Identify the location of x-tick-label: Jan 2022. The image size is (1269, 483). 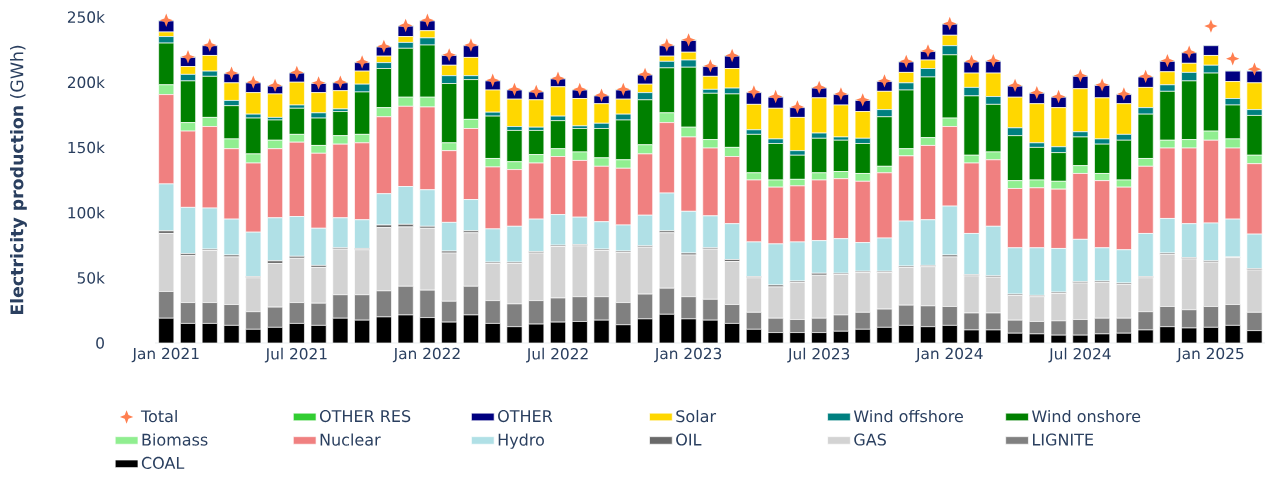
(426, 355).